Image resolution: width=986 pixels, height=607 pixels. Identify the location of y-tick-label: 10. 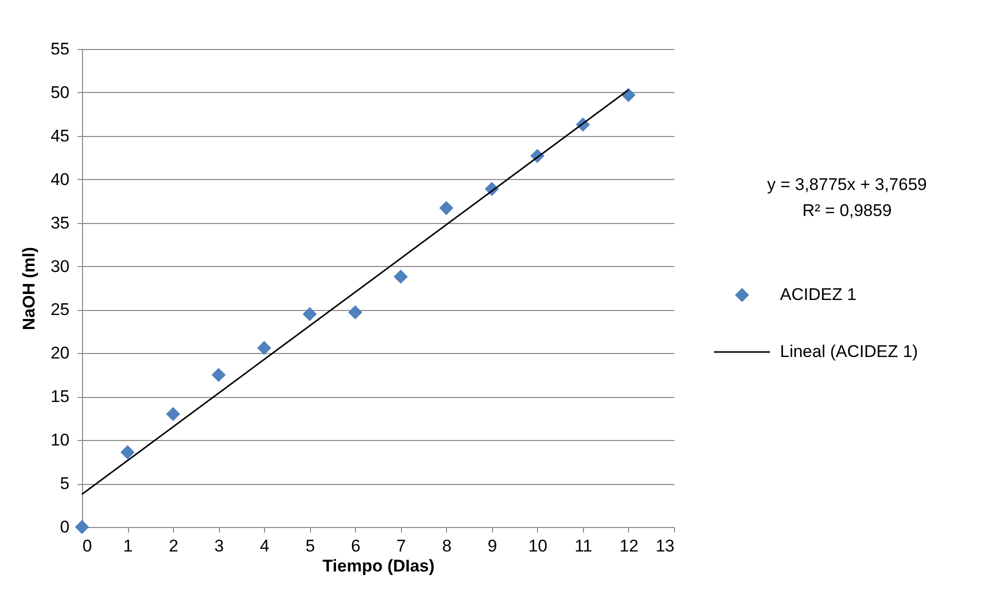
(60, 440).